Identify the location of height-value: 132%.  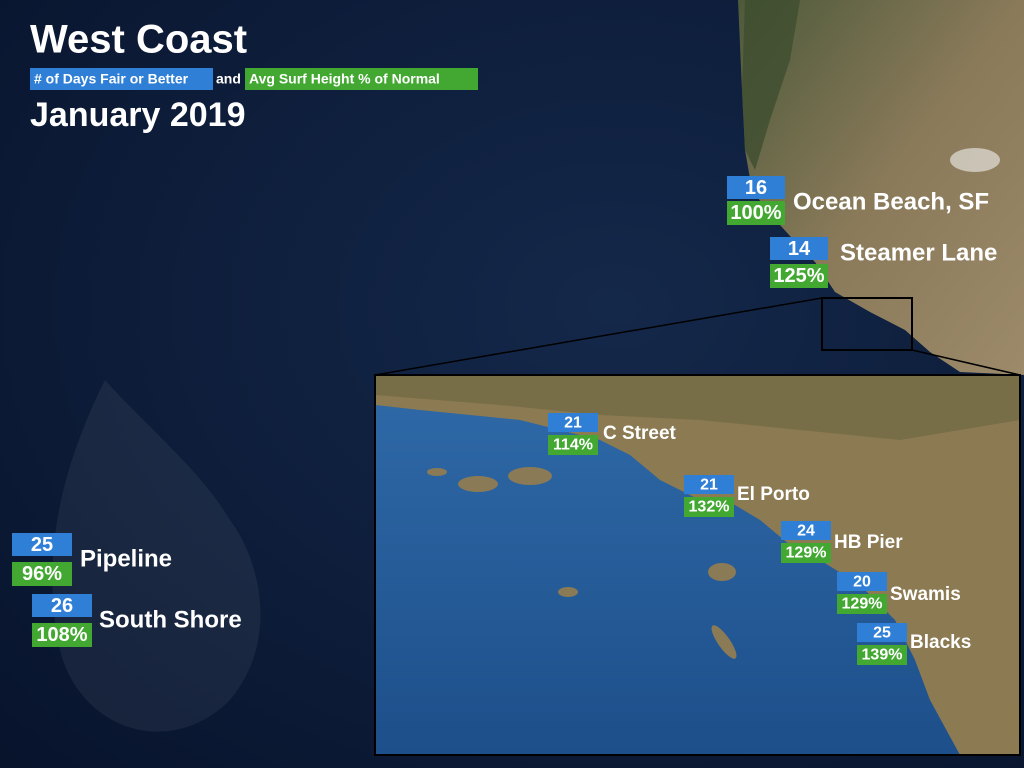
(709, 507).